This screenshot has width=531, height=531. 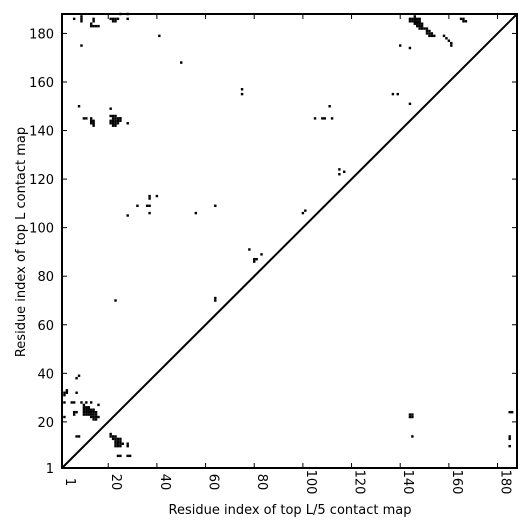 I want to click on x-tick-label: 80, so click(x=261, y=482).